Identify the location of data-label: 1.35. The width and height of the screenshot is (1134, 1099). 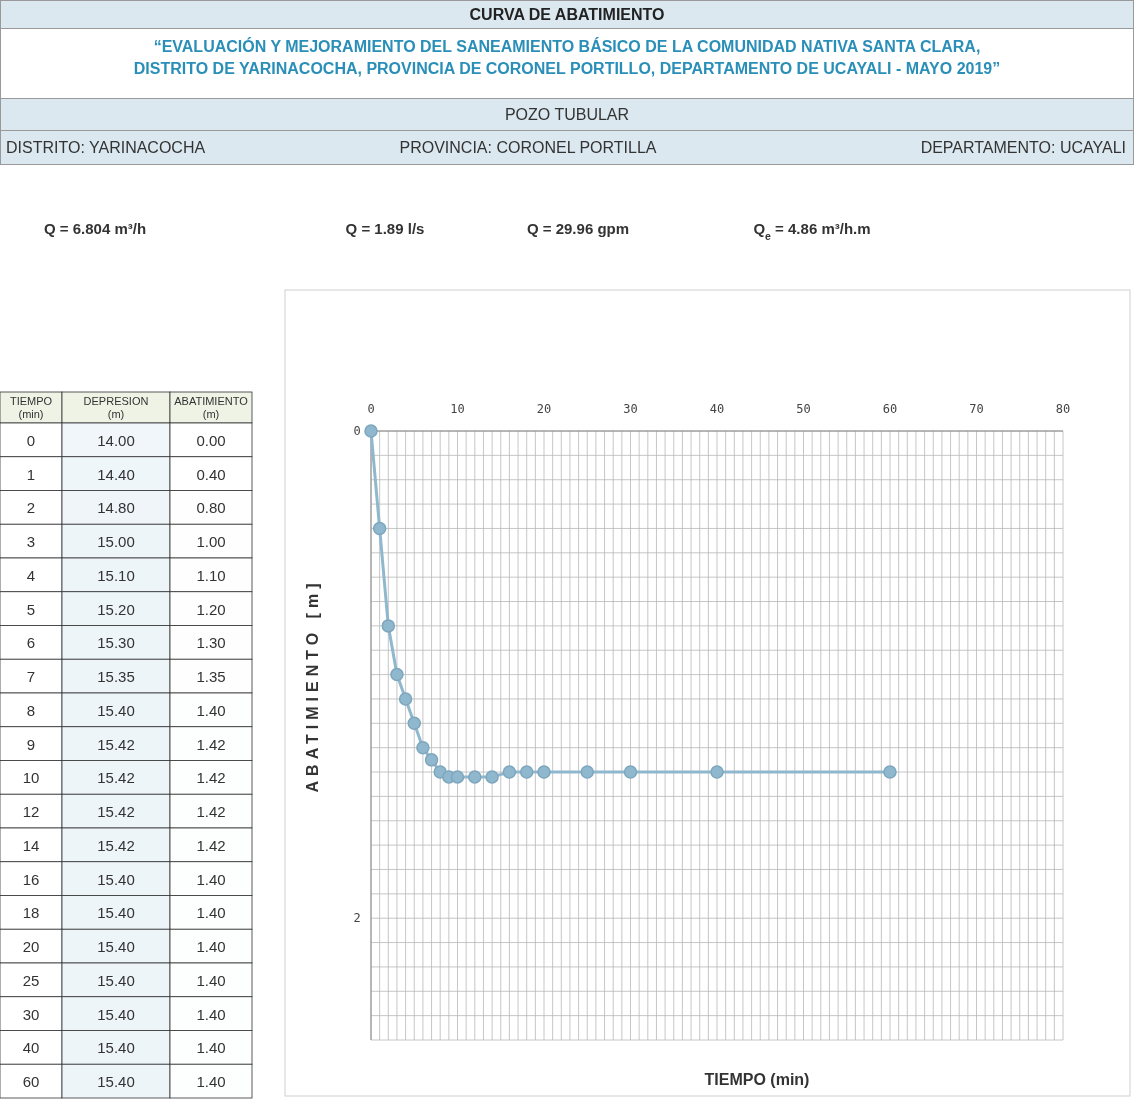
(211, 677).